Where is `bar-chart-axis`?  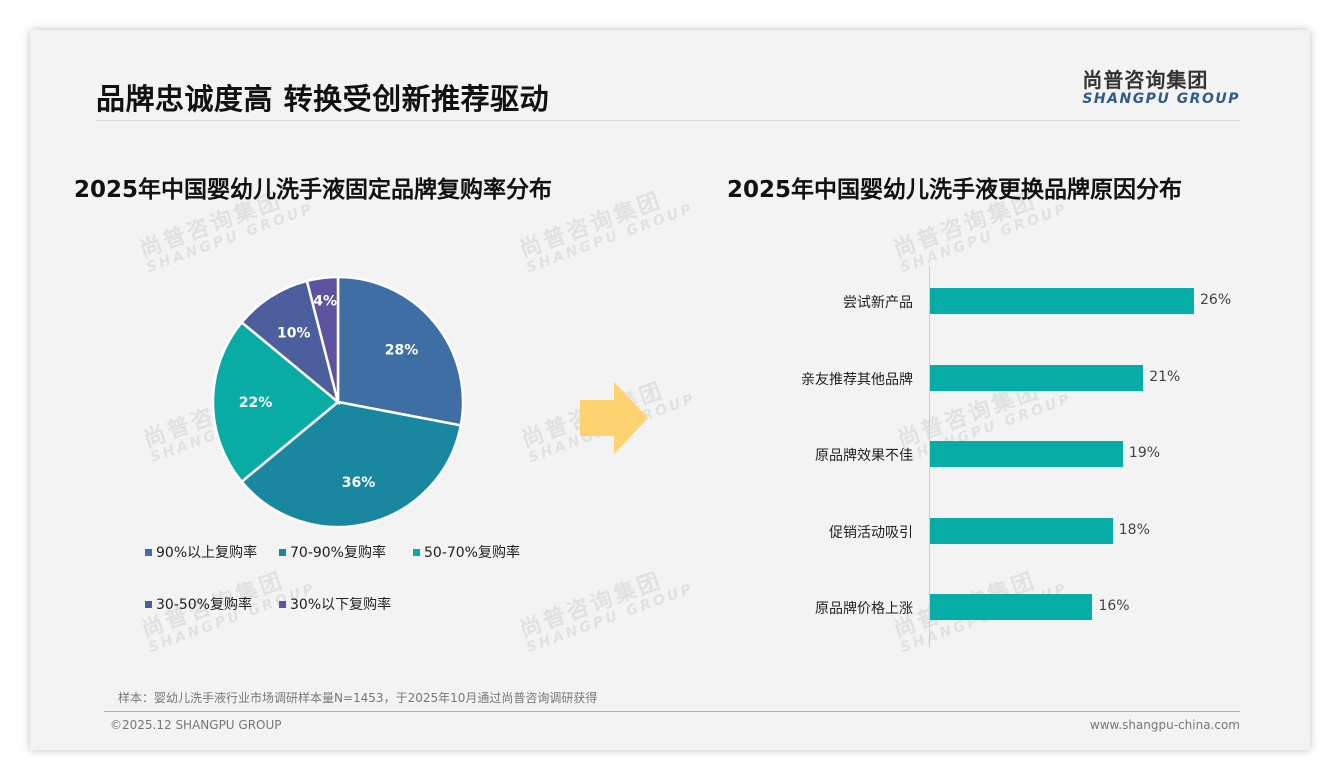
bar-chart-axis is located at coordinates (929, 457).